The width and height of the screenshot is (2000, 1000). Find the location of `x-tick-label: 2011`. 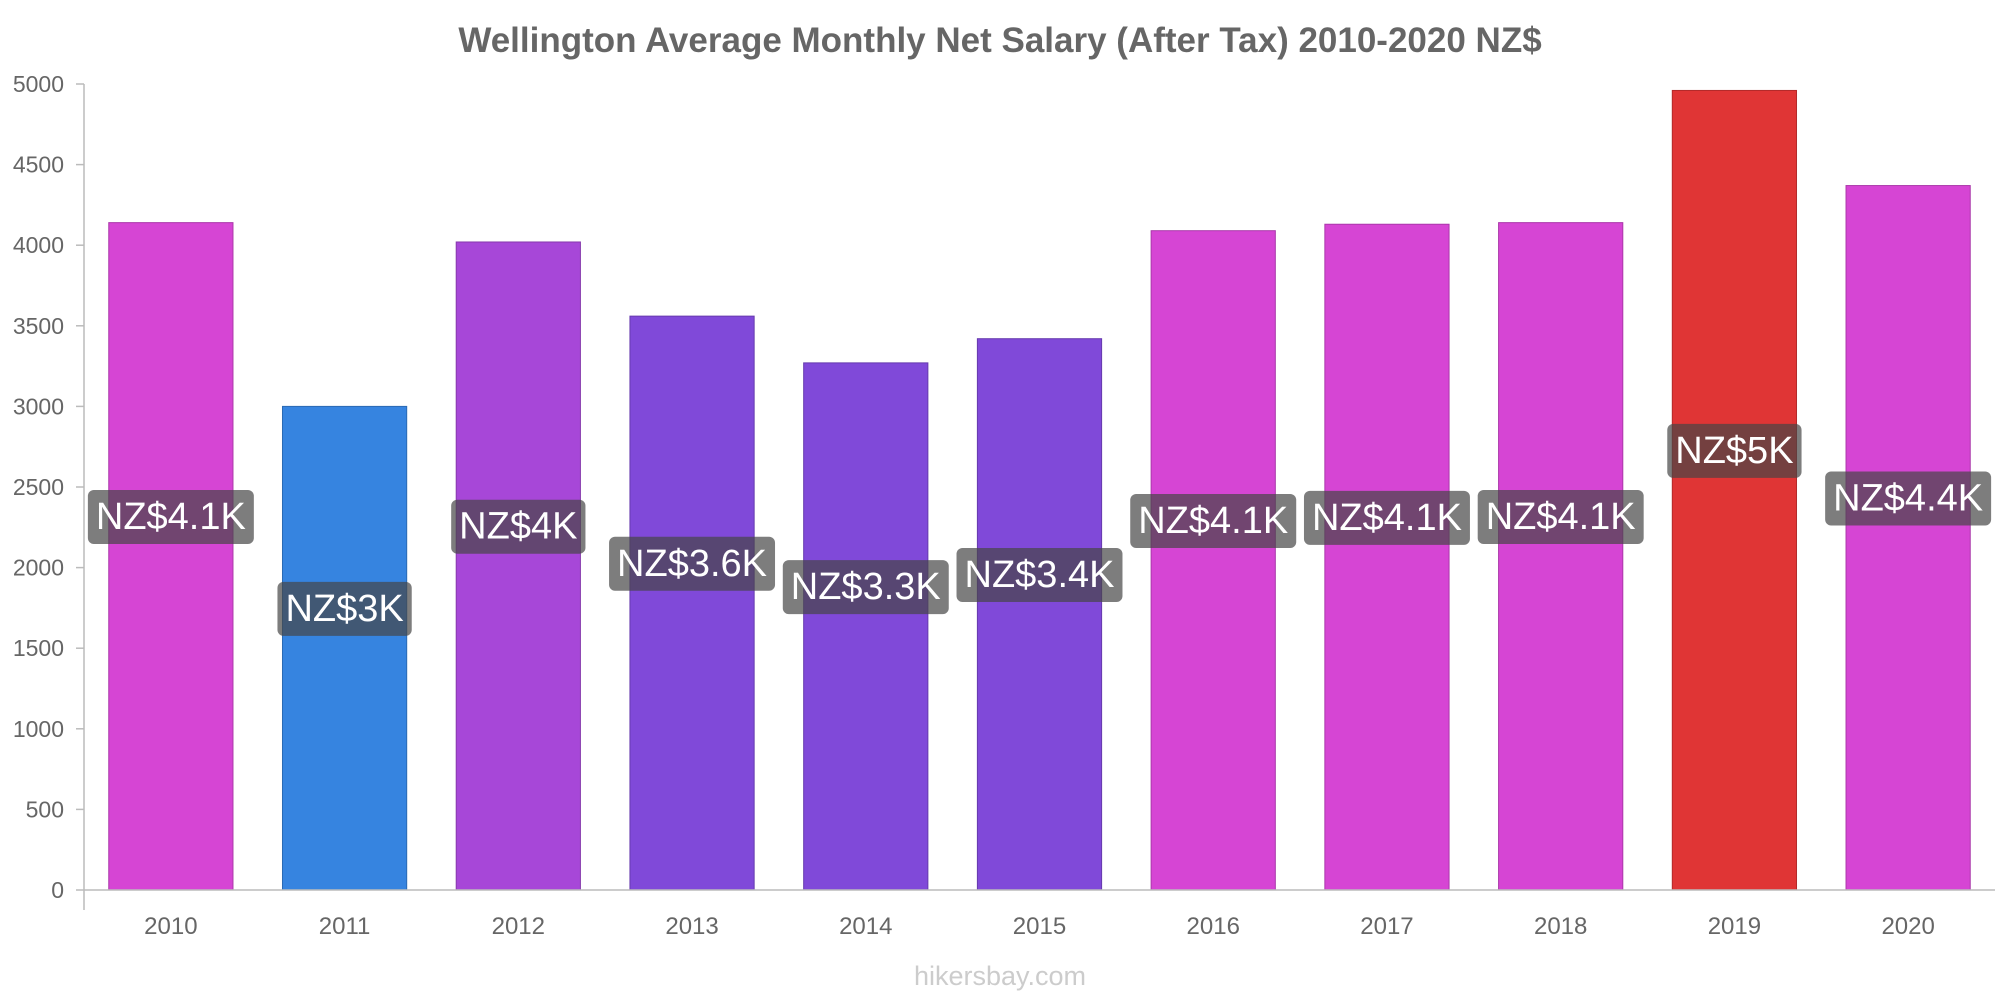

x-tick-label: 2011 is located at coordinates (345, 926).